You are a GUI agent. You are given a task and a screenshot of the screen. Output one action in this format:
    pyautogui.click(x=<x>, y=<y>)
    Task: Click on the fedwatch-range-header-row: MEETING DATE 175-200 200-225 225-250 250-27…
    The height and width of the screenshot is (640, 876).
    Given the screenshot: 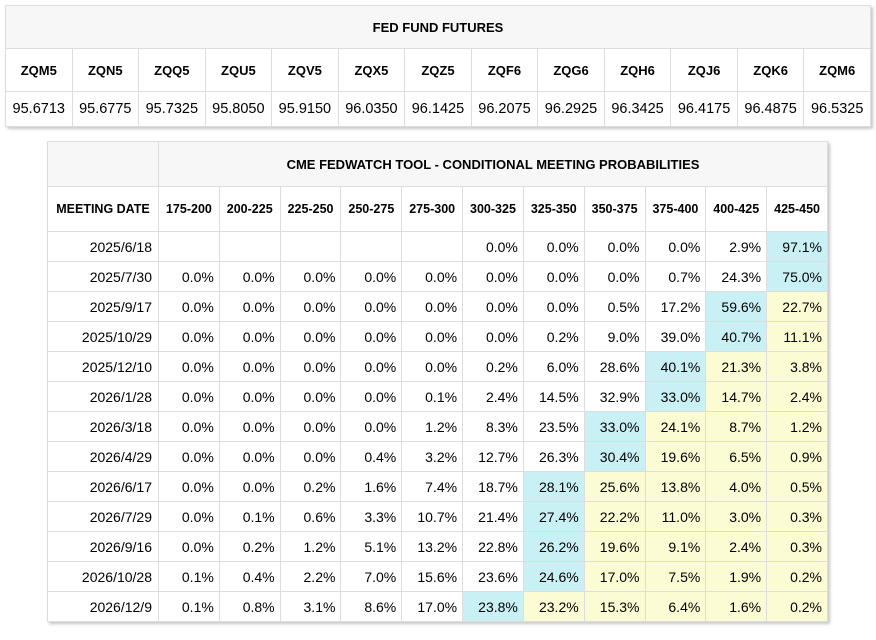 What is the action you would take?
    pyautogui.click(x=437, y=209)
    